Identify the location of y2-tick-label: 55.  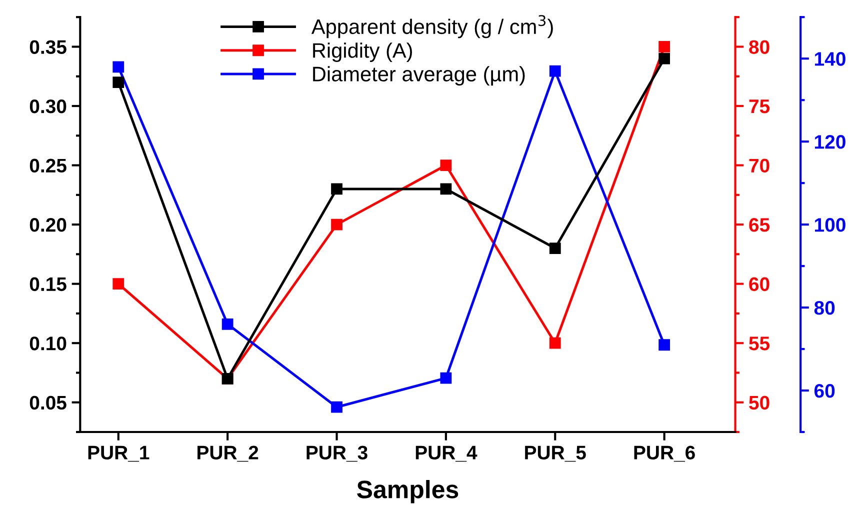
(759, 343).